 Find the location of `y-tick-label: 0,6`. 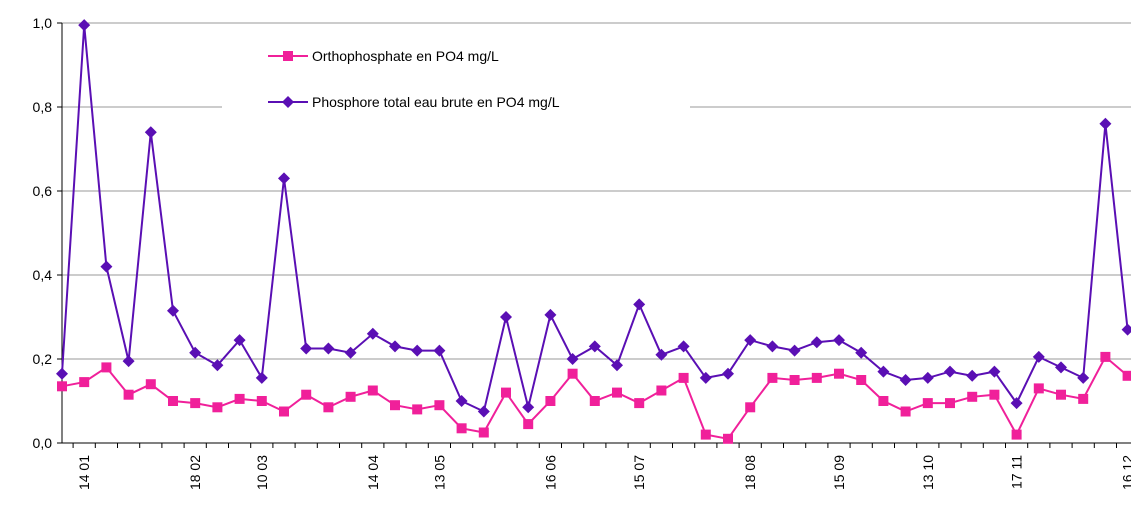

y-tick-label: 0,6 is located at coordinates (43, 191).